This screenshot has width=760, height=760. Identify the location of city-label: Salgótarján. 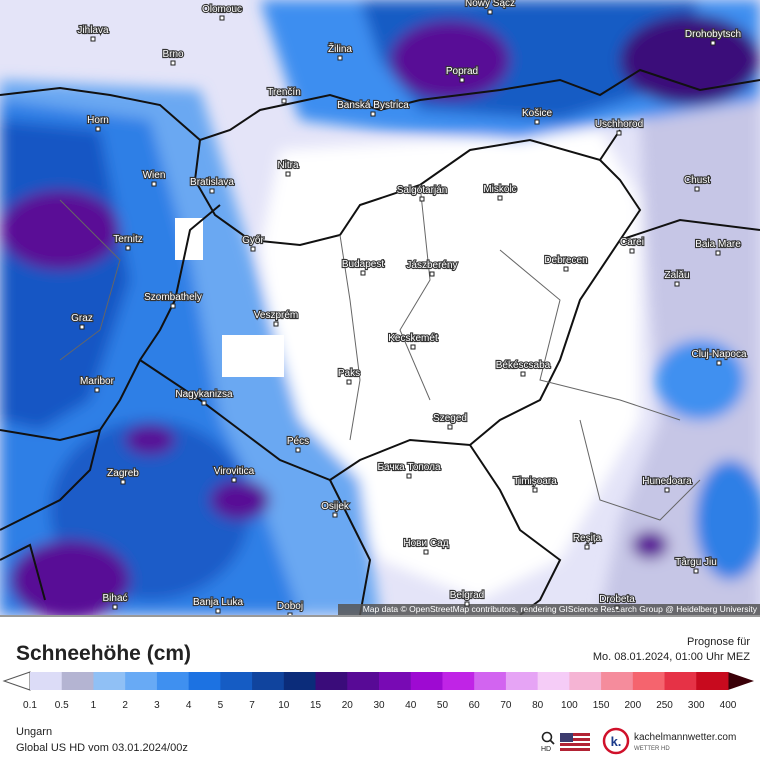
(422, 190).